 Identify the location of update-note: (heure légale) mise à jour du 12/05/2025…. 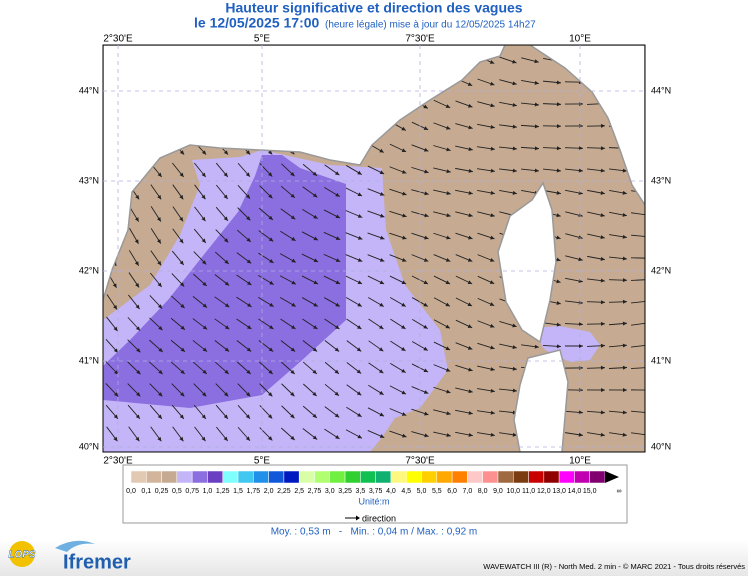
(430, 25).